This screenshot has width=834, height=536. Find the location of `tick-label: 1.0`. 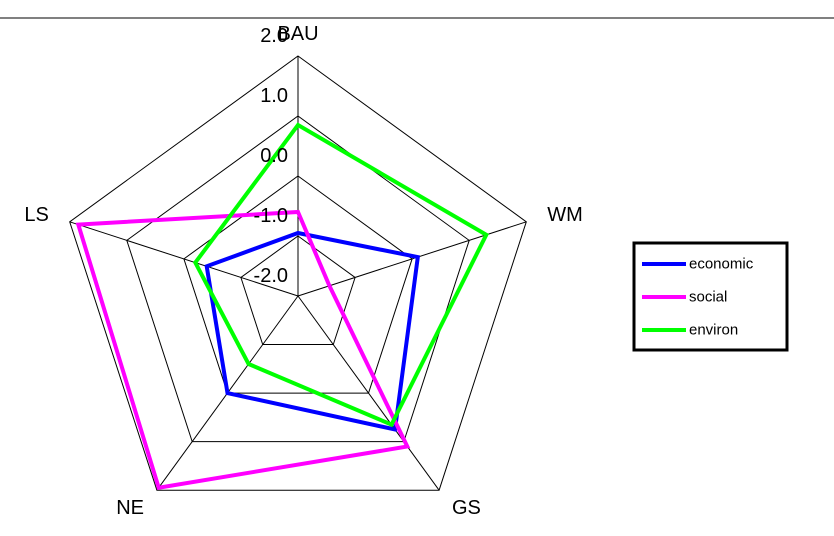

tick-label: 1.0 is located at coordinates (274, 96).